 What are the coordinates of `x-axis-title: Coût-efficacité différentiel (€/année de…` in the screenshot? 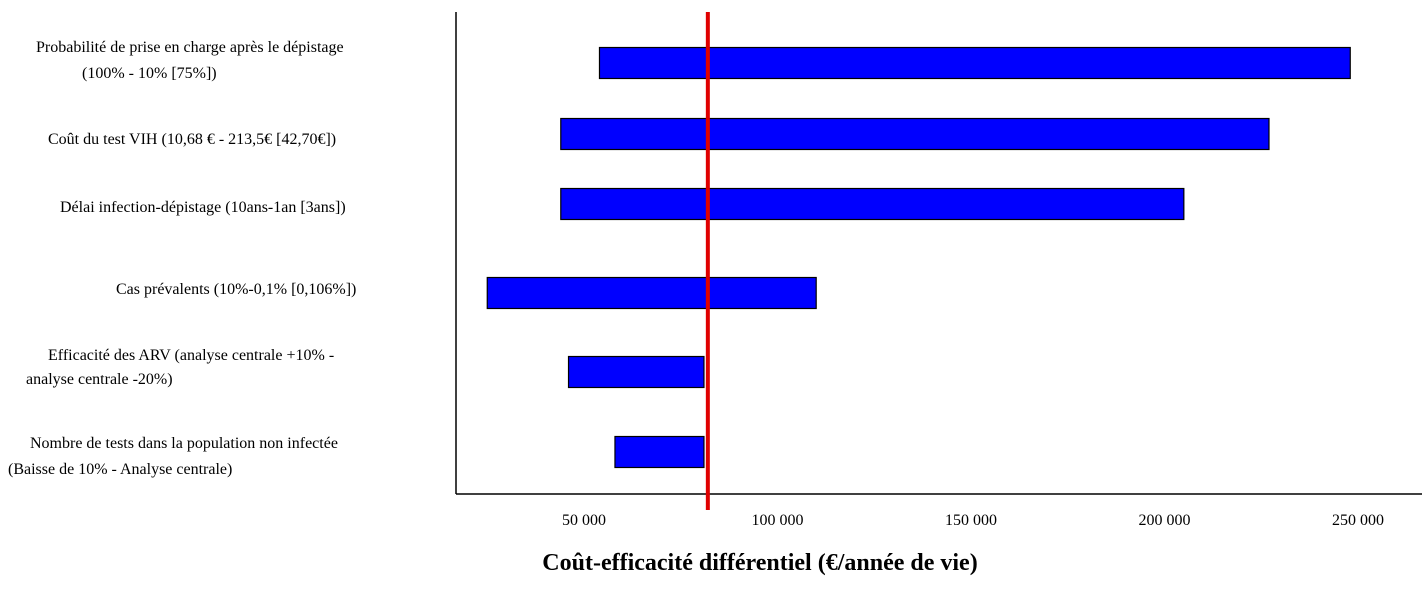 It's located at (760, 563).